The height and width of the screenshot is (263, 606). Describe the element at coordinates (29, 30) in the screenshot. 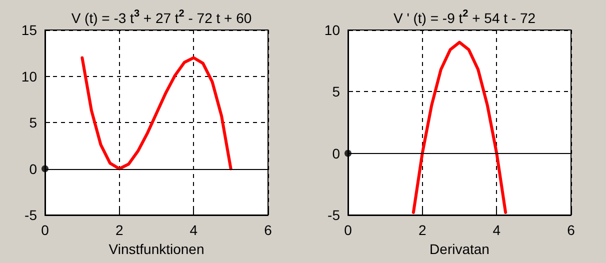

I see `y-tick-label: 15` at that location.